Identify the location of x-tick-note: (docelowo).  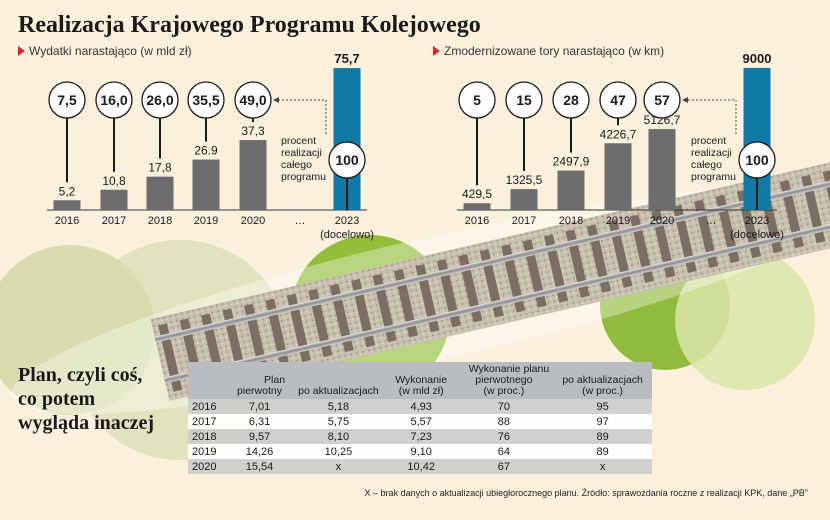
(347, 235).